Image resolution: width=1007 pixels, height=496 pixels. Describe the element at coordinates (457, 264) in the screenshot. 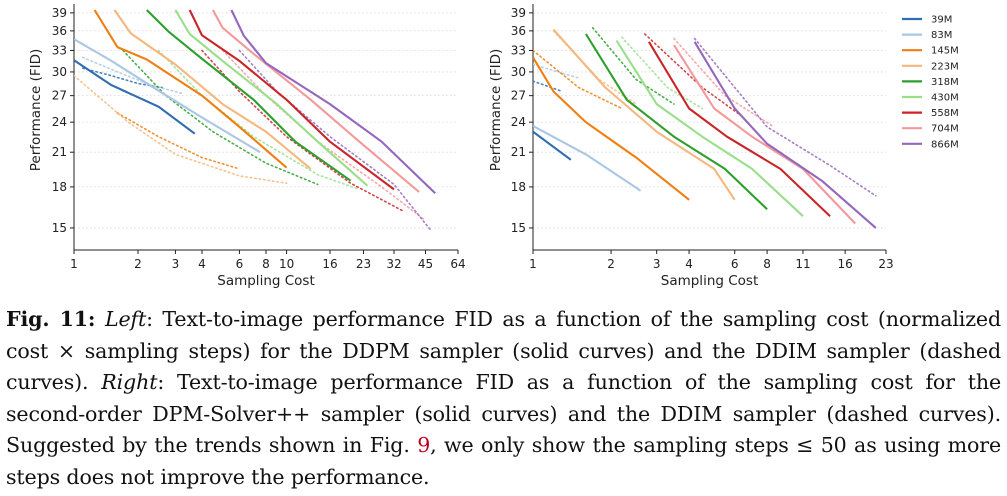

I see `x-tick-label: 64` at that location.